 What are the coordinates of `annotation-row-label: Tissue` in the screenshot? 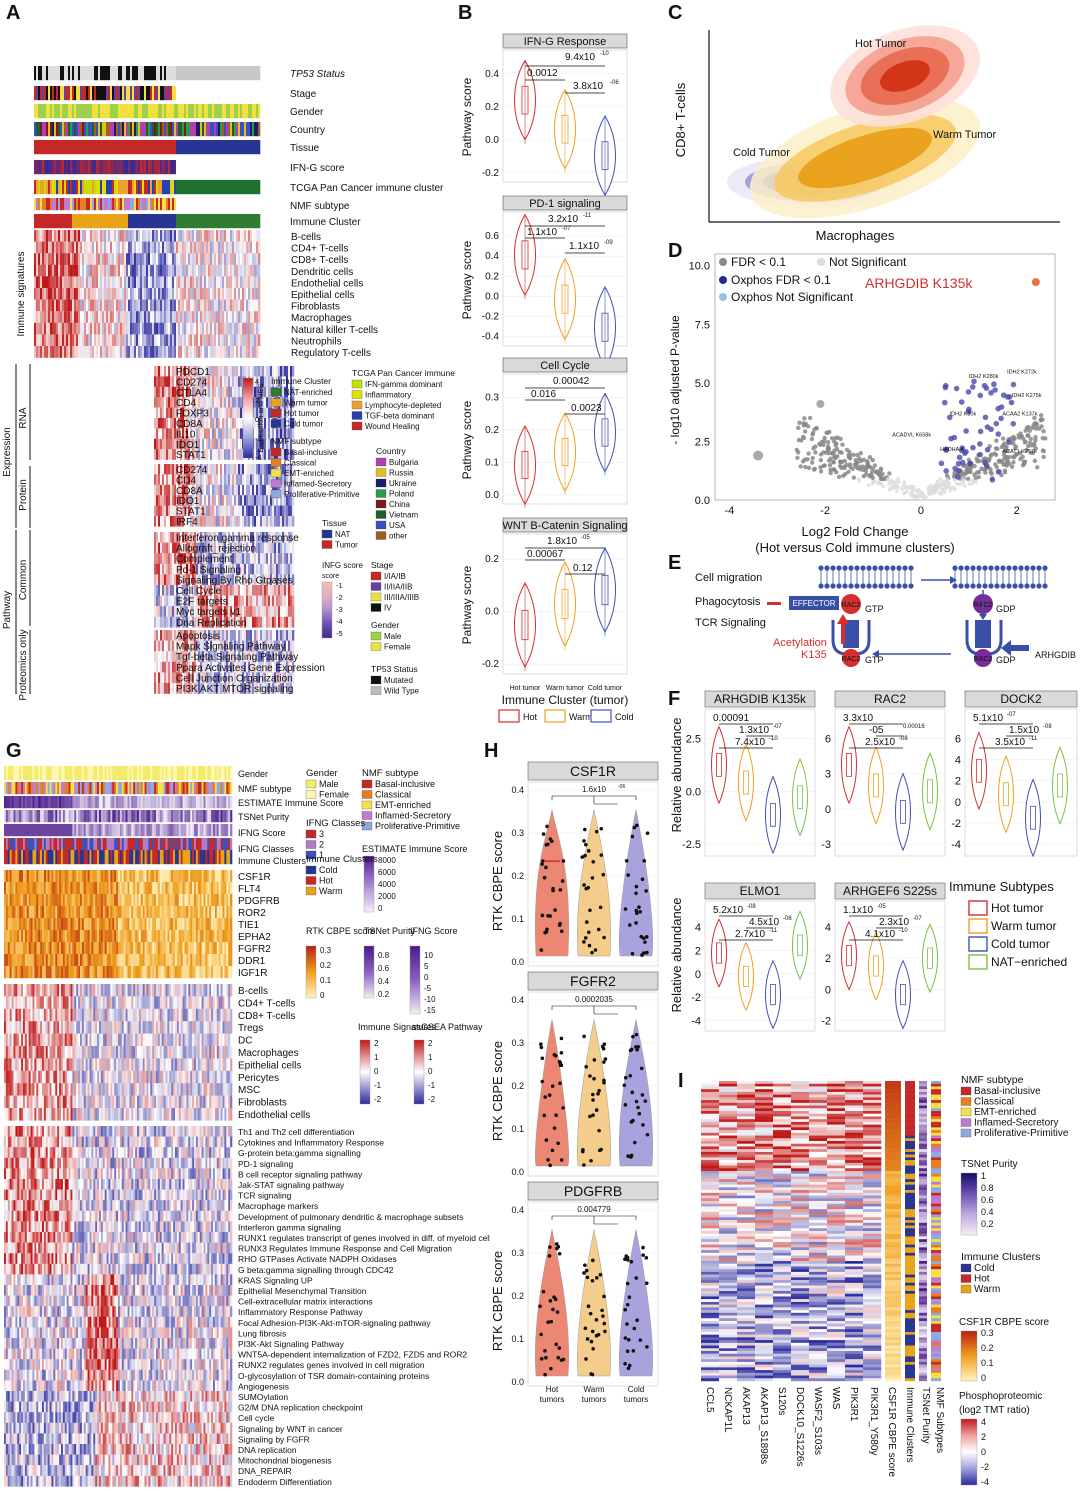 It's located at (305, 148).